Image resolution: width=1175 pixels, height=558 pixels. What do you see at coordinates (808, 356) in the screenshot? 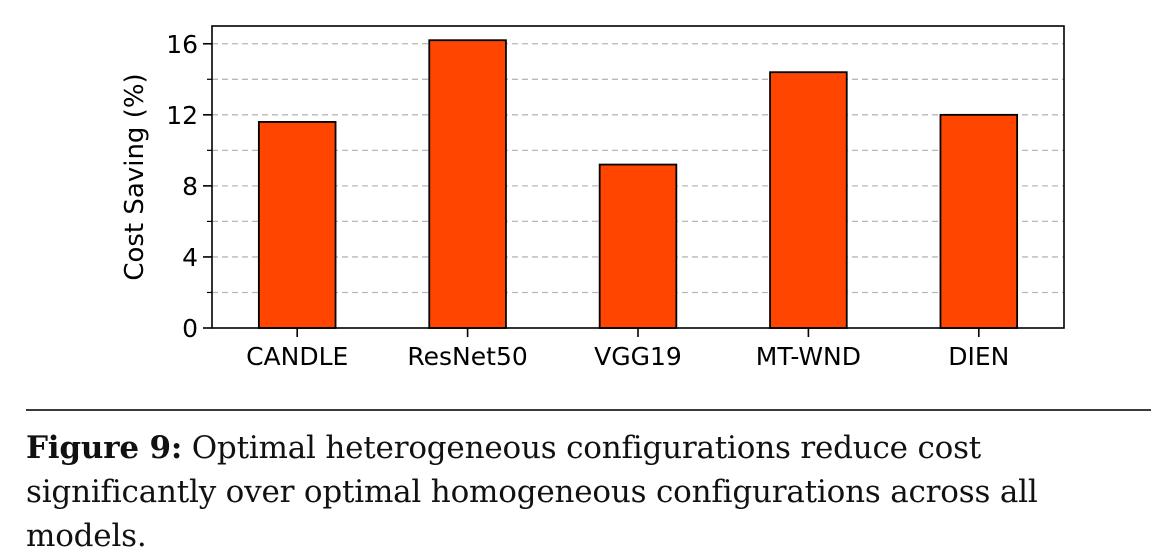
I see `x-tick-label: MT-WND` at bounding box center [808, 356].